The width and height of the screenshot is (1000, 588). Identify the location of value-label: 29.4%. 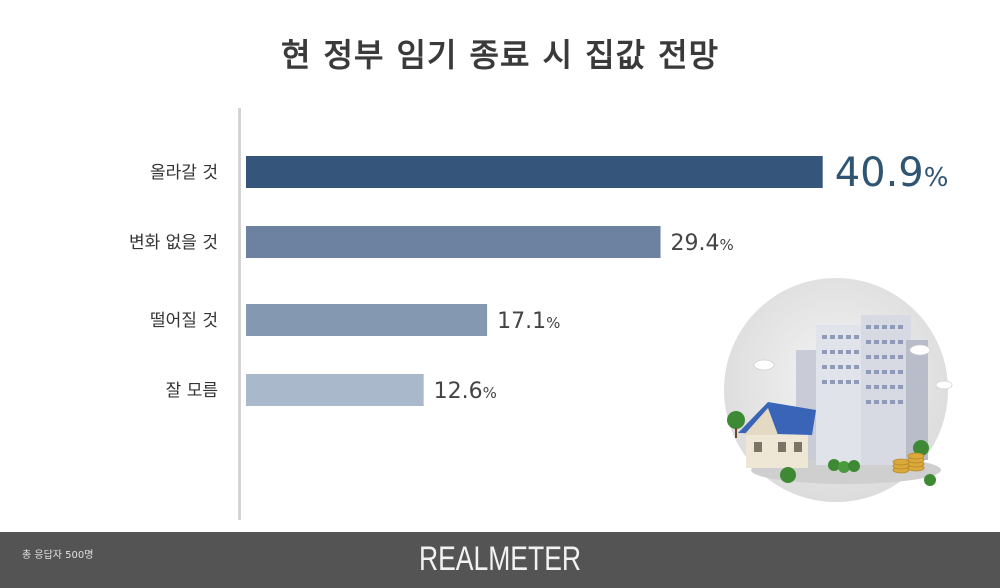
(702, 243).